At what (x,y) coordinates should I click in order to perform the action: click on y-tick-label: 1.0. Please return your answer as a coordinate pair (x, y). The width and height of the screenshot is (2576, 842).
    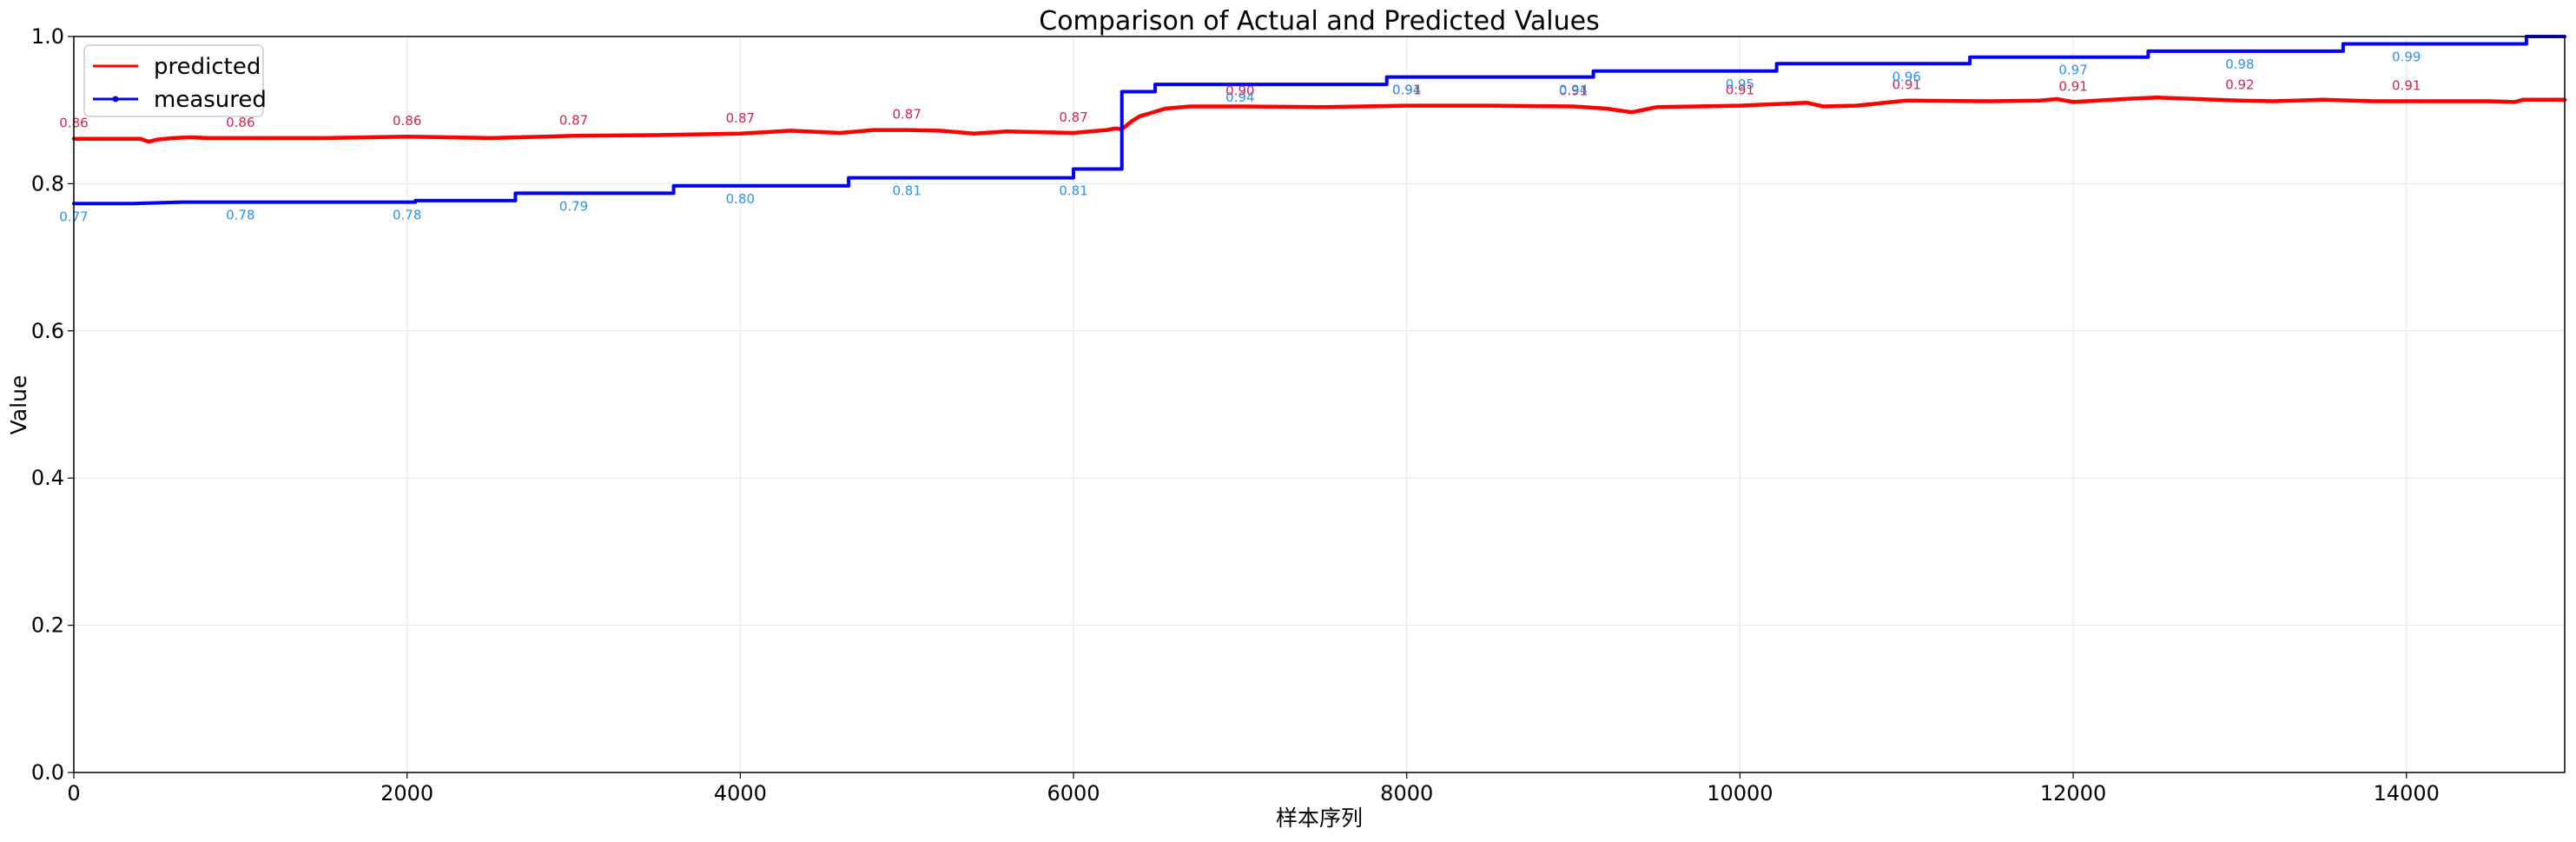
    Looking at the image, I should click on (48, 36).